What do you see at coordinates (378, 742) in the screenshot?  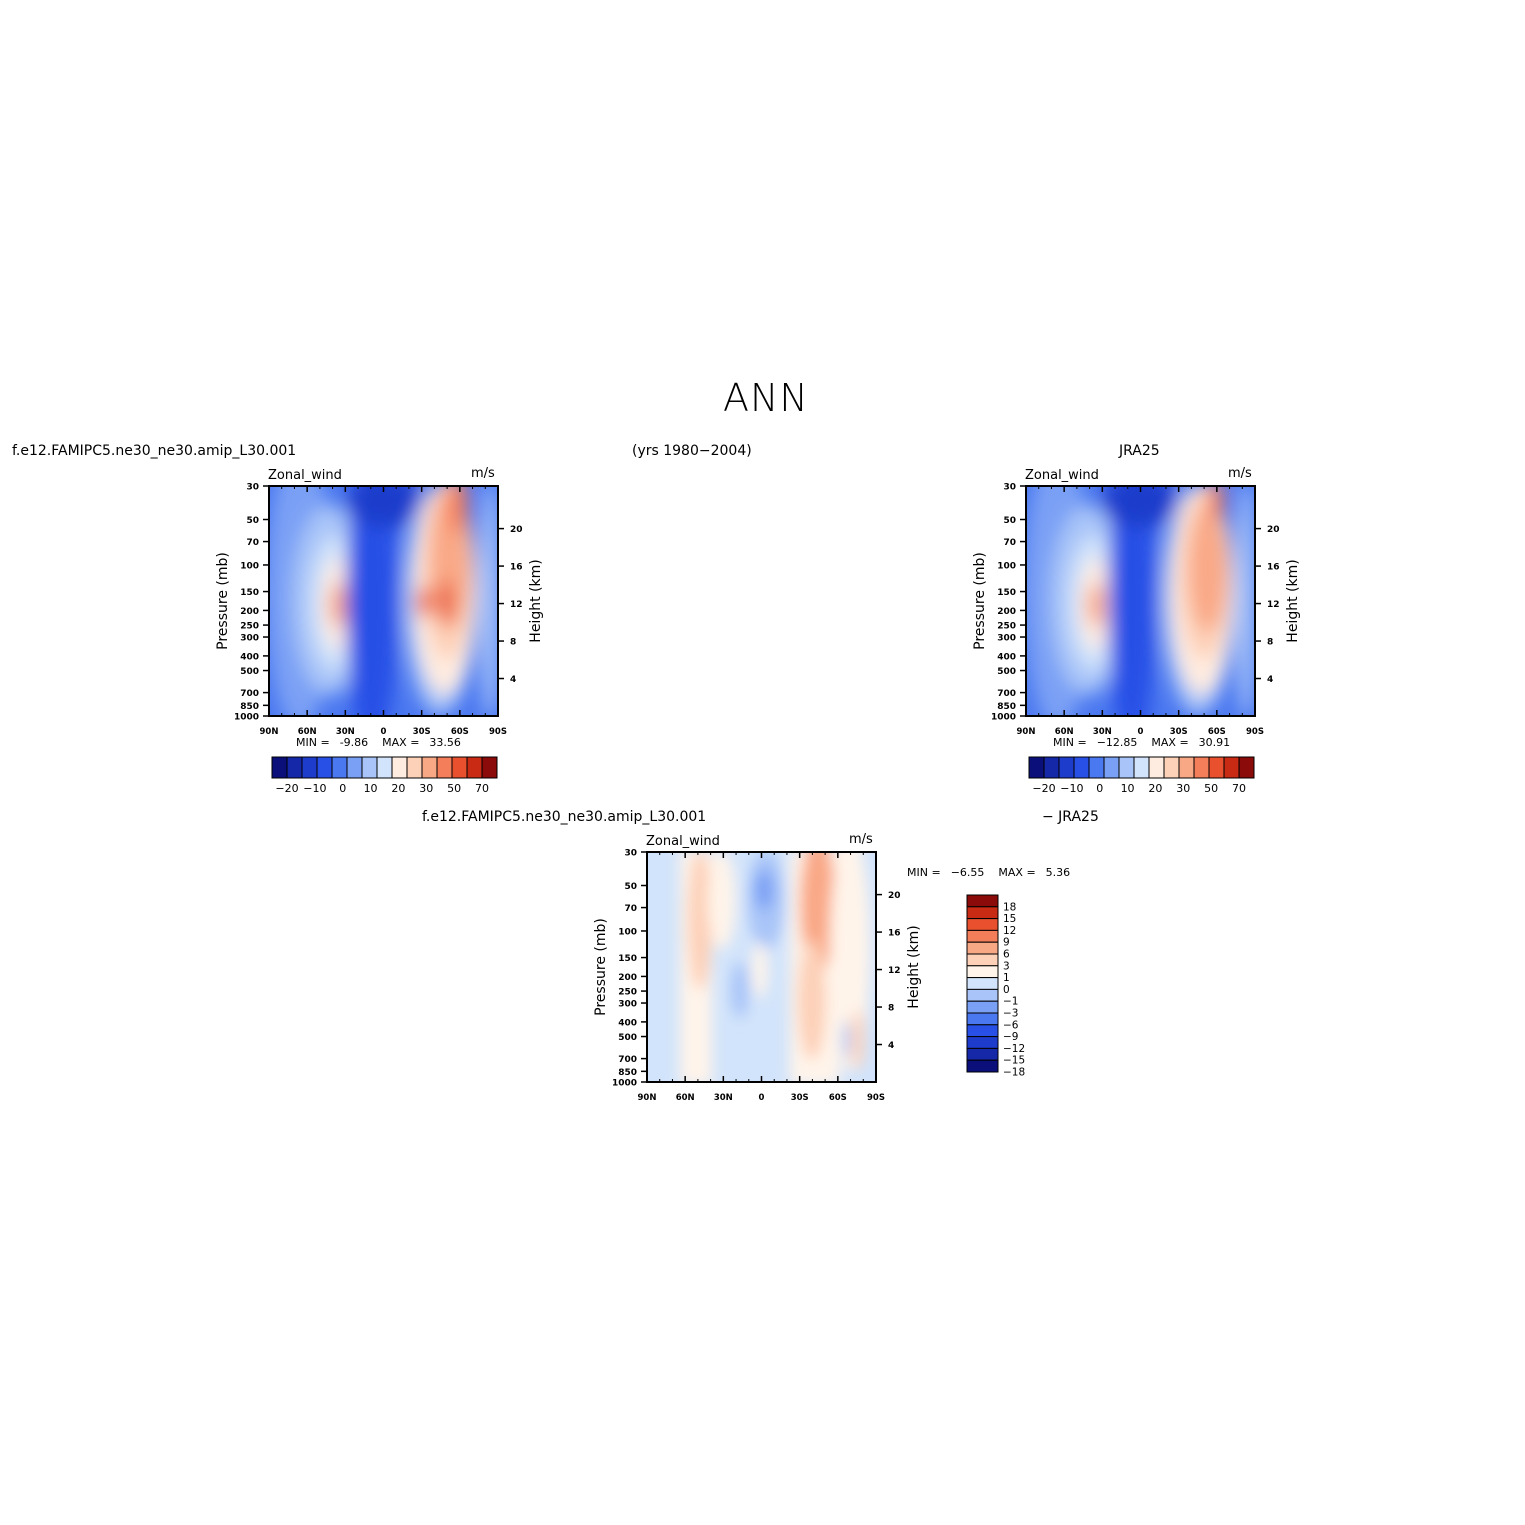 I see `model-min-max: MIN = -9.86 MAX = 33.56` at bounding box center [378, 742].